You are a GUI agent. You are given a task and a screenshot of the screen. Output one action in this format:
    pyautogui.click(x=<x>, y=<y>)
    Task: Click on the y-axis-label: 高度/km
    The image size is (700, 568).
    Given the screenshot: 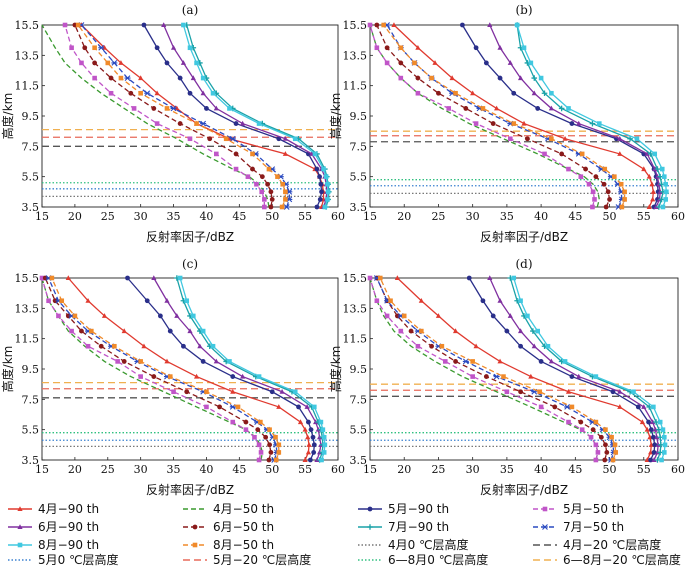 What is the action you would take?
    pyautogui.click(x=7, y=369)
    